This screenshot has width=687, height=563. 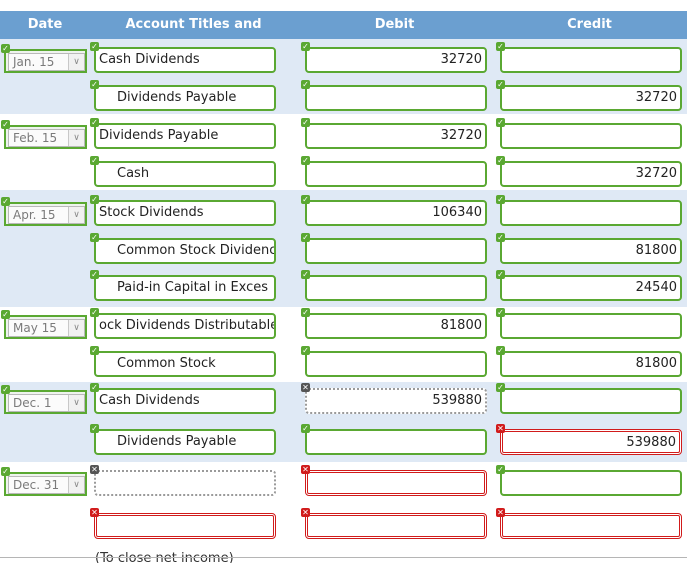 What do you see at coordinates (396, 326) in the screenshot?
I see `debit-field: 81800` at bounding box center [396, 326].